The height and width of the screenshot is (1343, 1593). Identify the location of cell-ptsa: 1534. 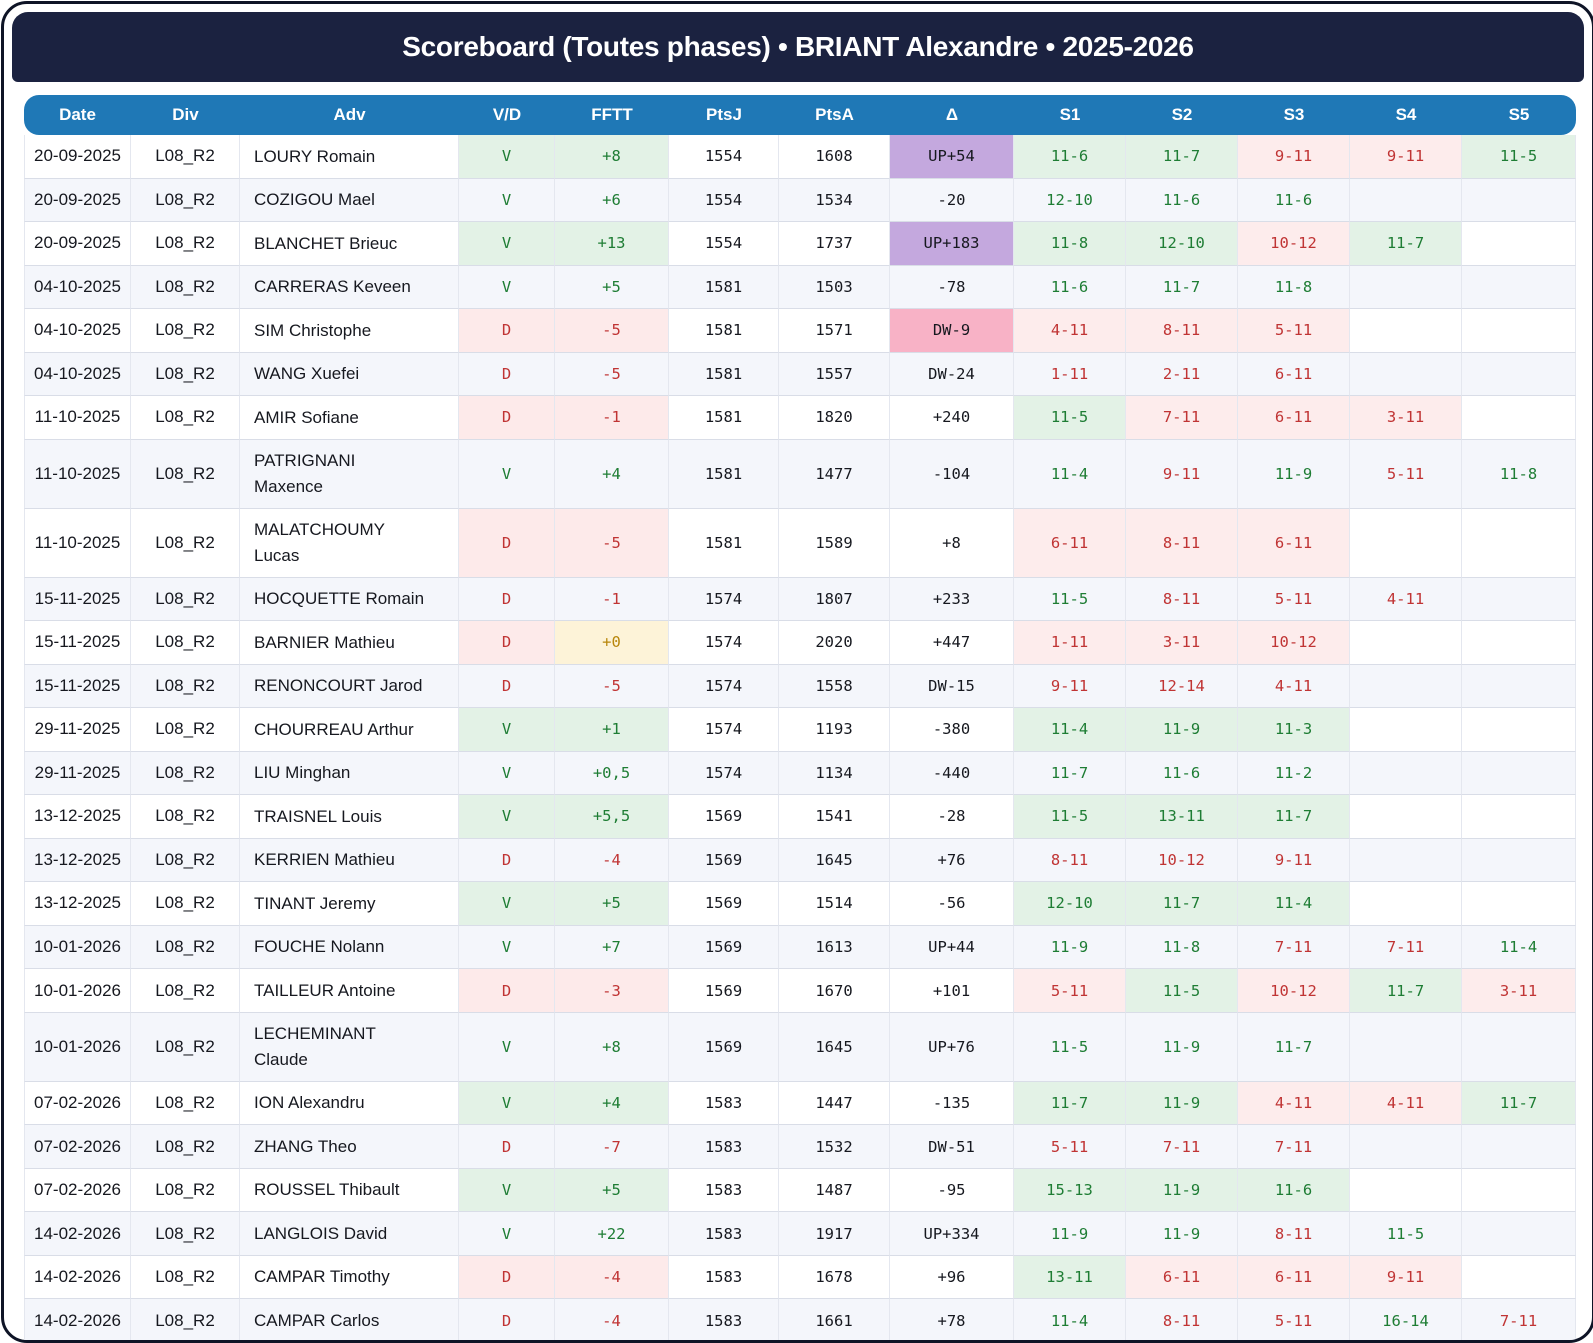
(834, 200).